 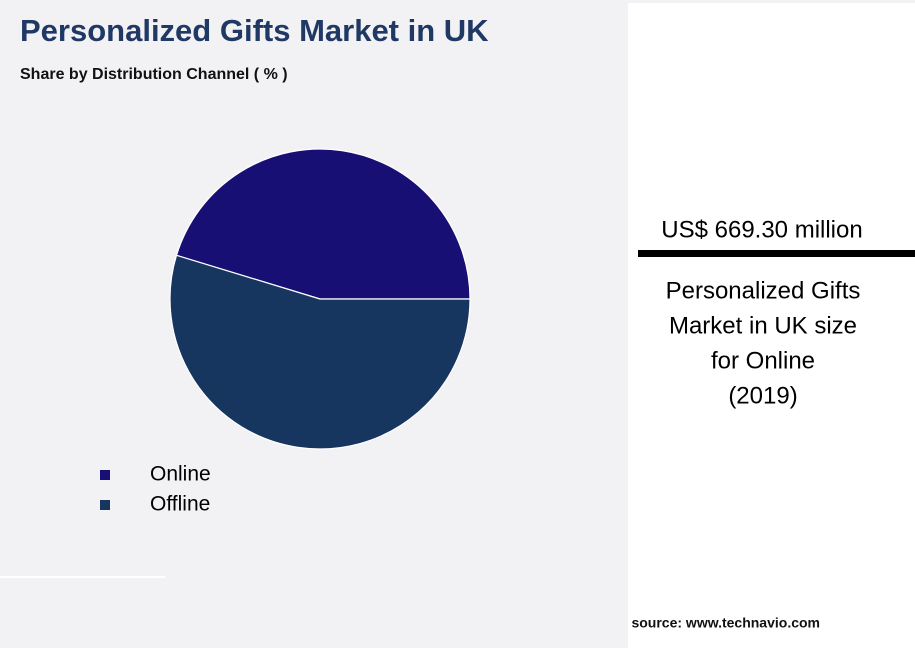 I want to click on callout-line: (2019), so click(x=762, y=395).